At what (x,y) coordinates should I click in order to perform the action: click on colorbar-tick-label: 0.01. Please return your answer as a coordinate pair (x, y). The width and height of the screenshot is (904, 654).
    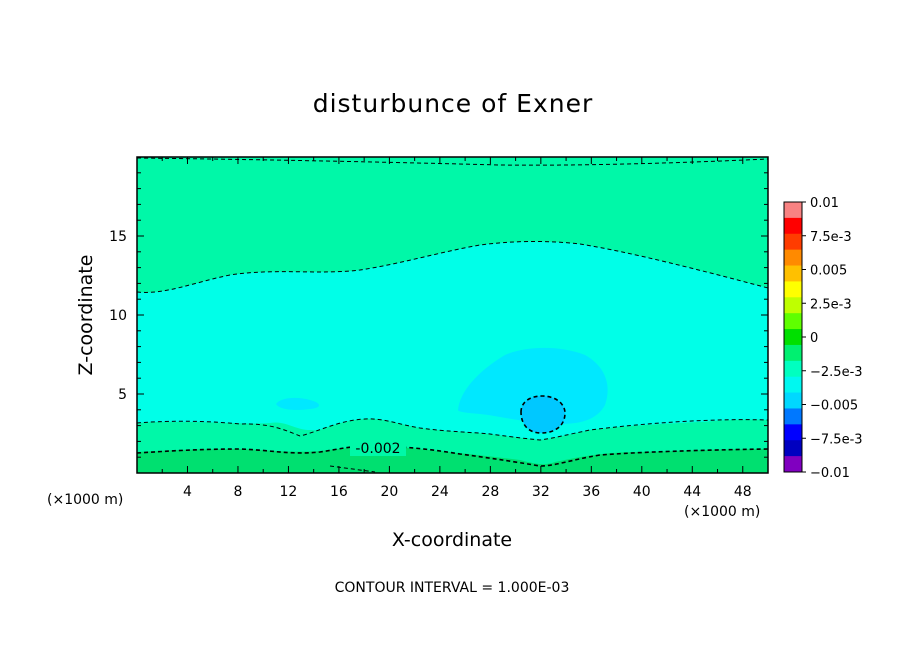
    Looking at the image, I should click on (824, 203).